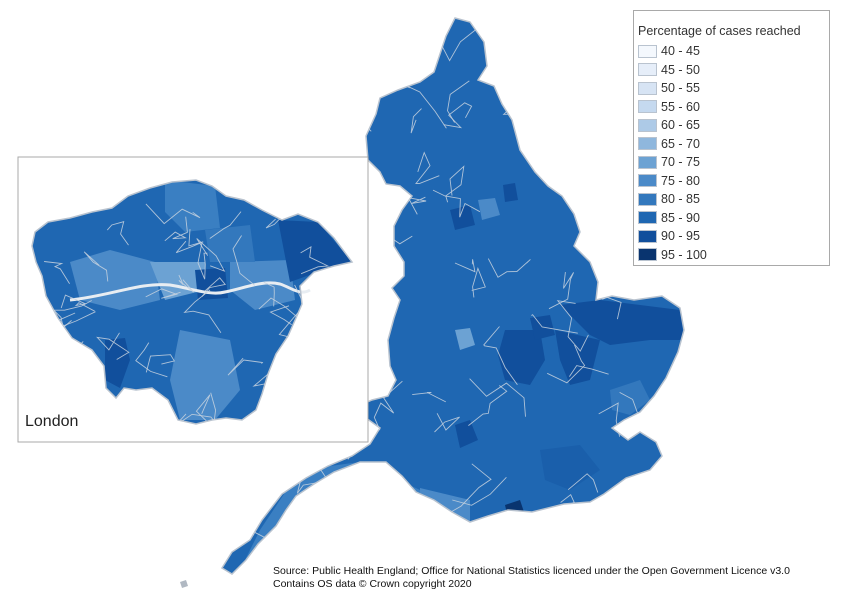 This screenshot has width=850, height=600. I want to click on legend-label: 45 - 50, so click(680, 69).